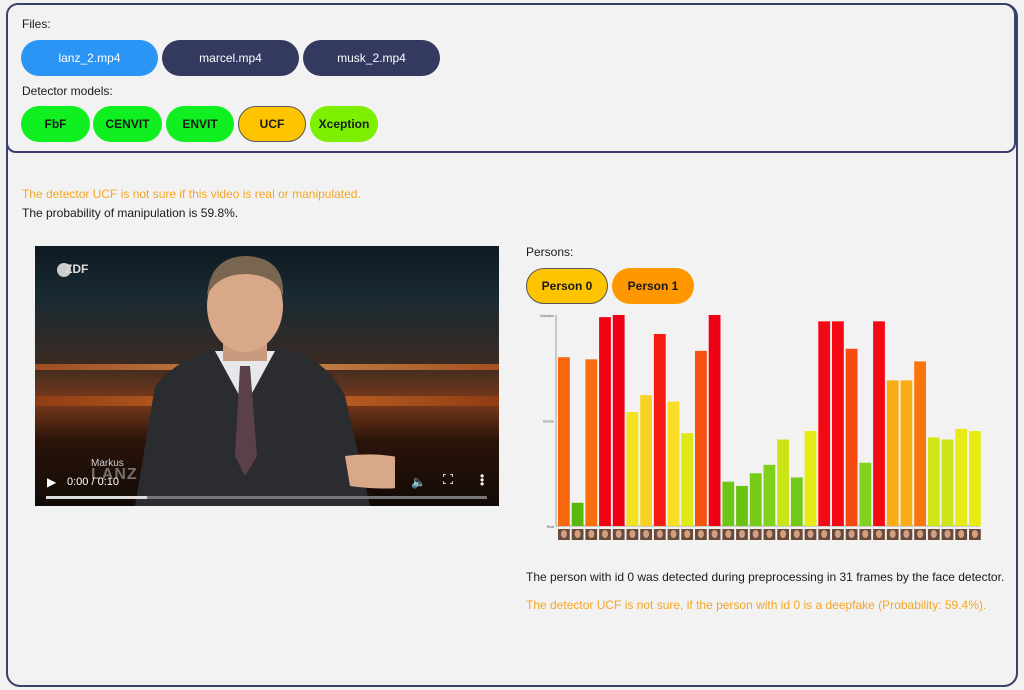  I want to click on fullscreen-icon, so click(448, 479).